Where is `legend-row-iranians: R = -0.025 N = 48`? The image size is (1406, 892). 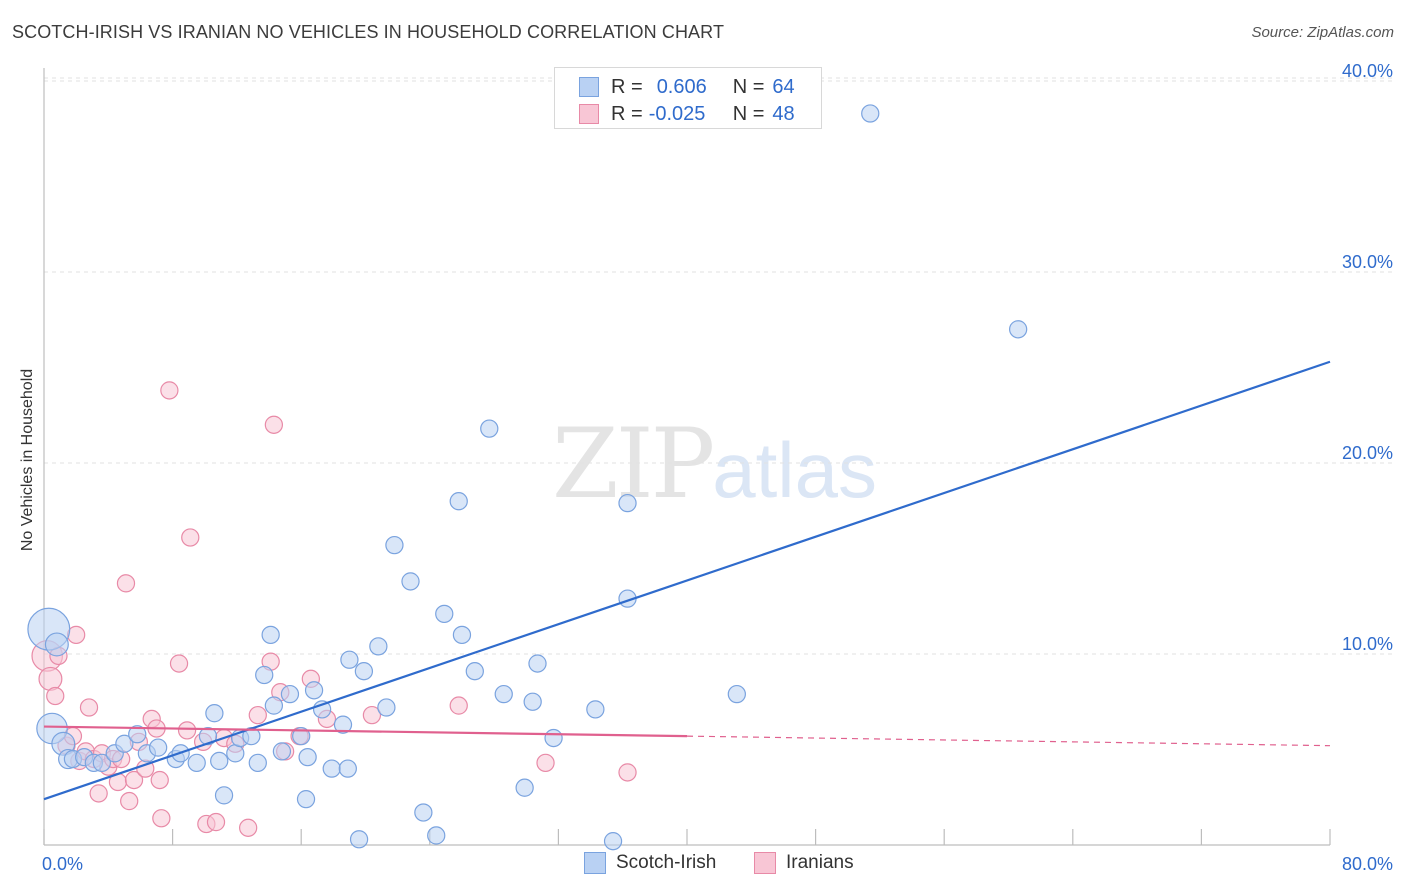
legend-row-iranians: R = -0.025 N = 48 is located at coordinates (687, 114).